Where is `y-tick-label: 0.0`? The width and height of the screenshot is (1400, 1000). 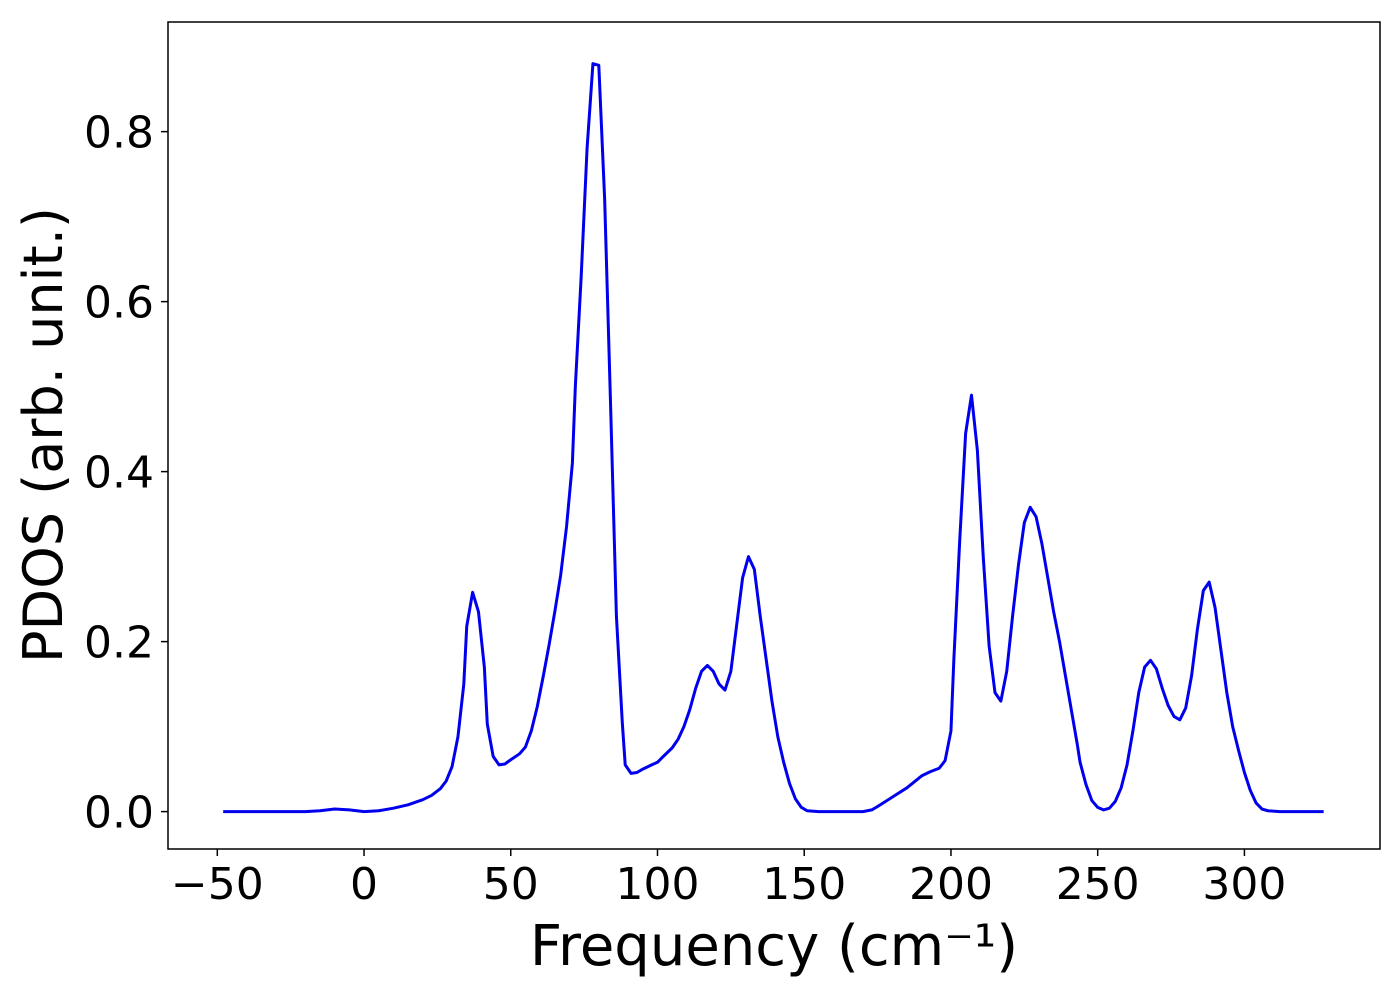 y-tick-label: 0.0 is located at coordinates (119, 813).